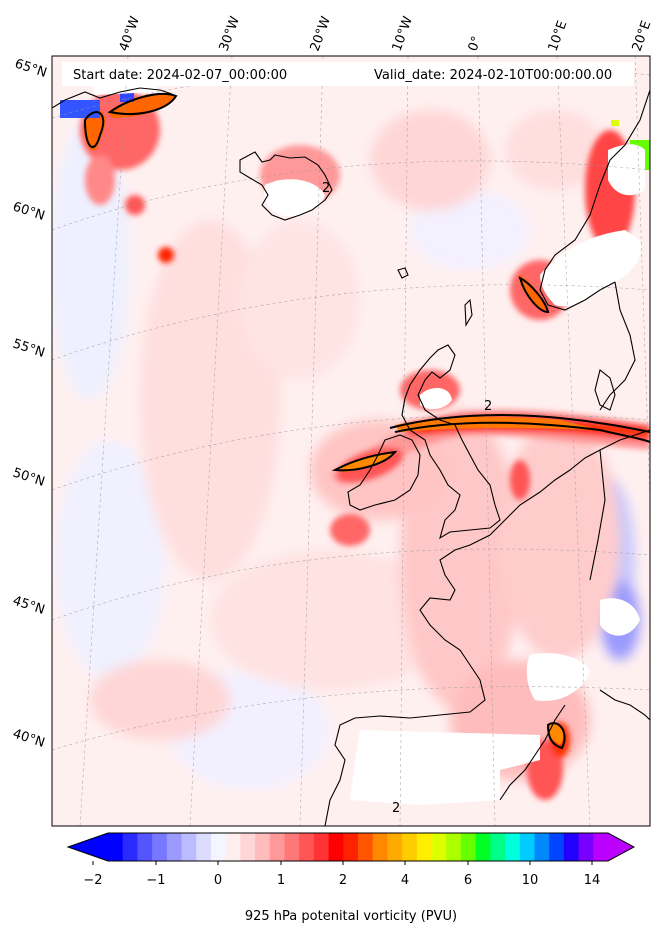 The height and width of the screenshot is (936, 659). I want to click on contour-label-front: 2, so click(488, 406).